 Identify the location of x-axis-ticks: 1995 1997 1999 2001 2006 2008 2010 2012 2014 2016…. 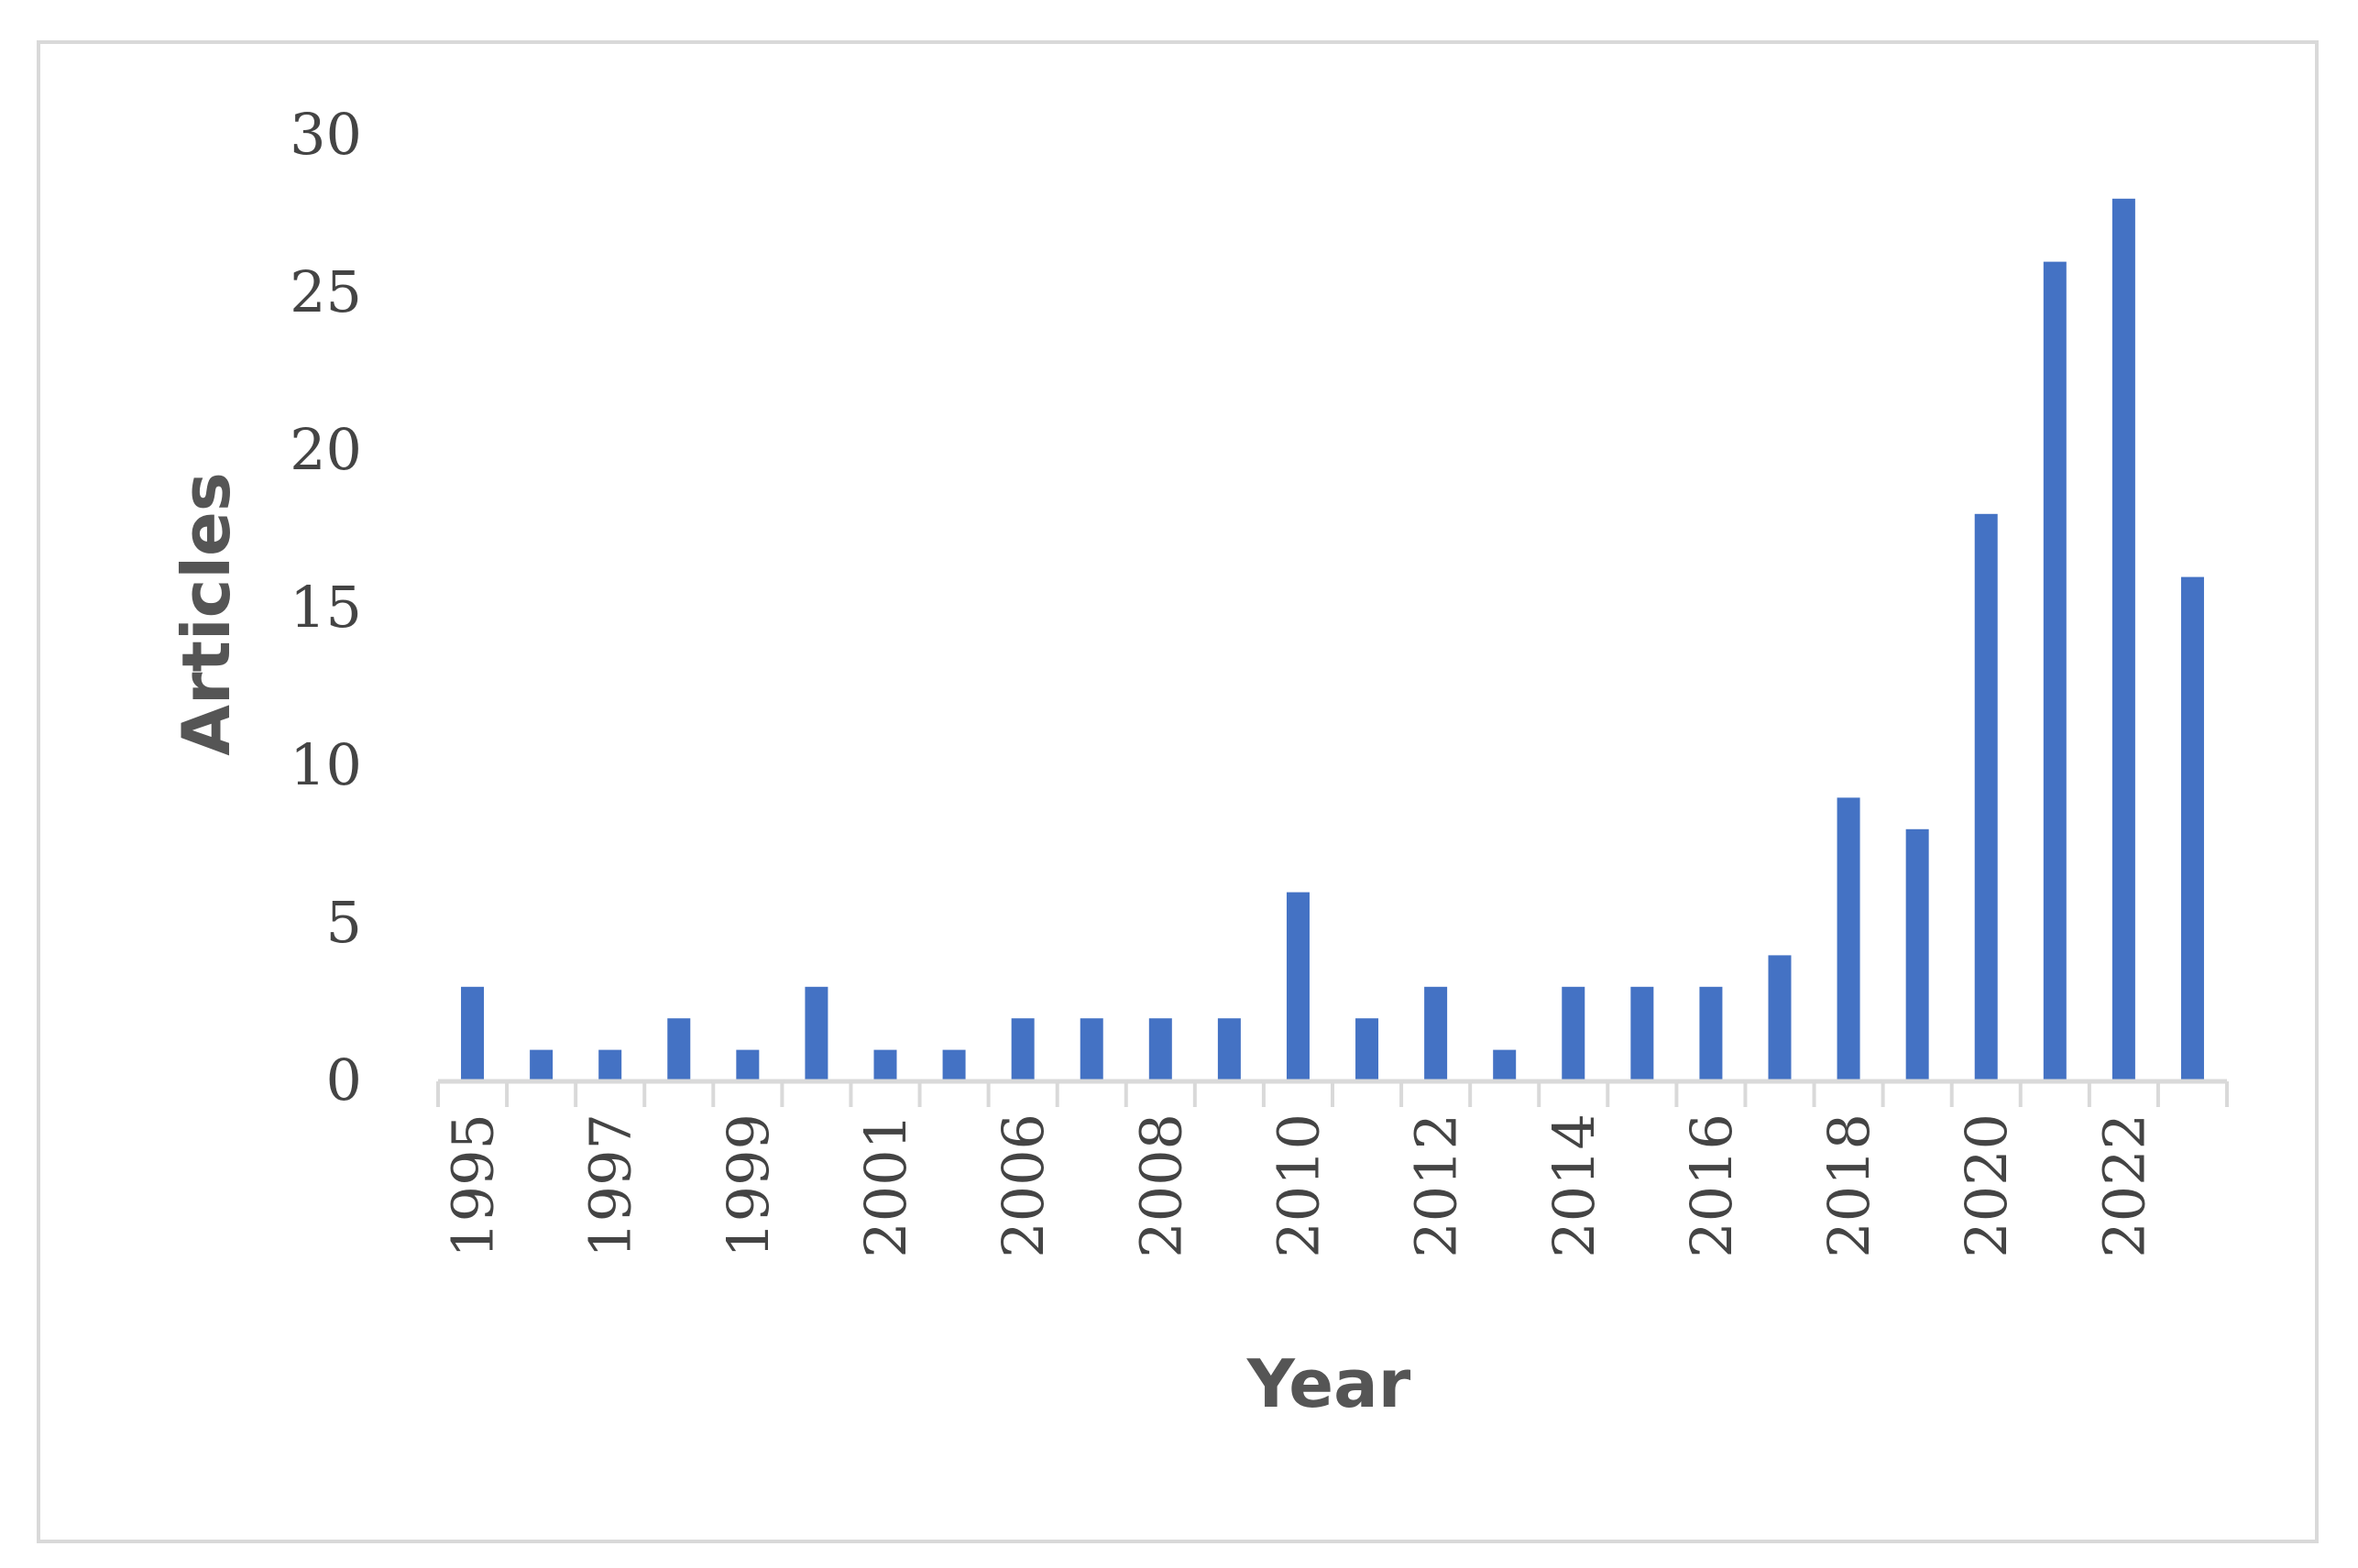
(1333, 1169).